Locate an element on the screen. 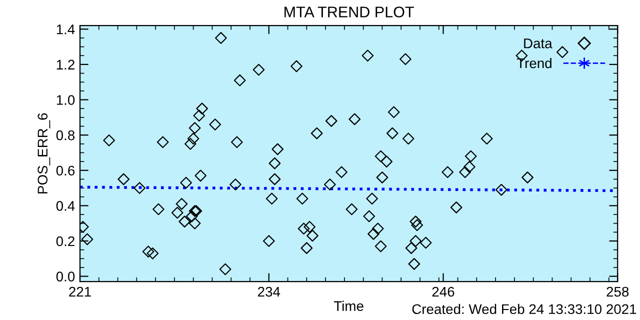 The height and width of the screenshot is (320, 640). x-tick-label: 234 is located at coordinates (269, 291).